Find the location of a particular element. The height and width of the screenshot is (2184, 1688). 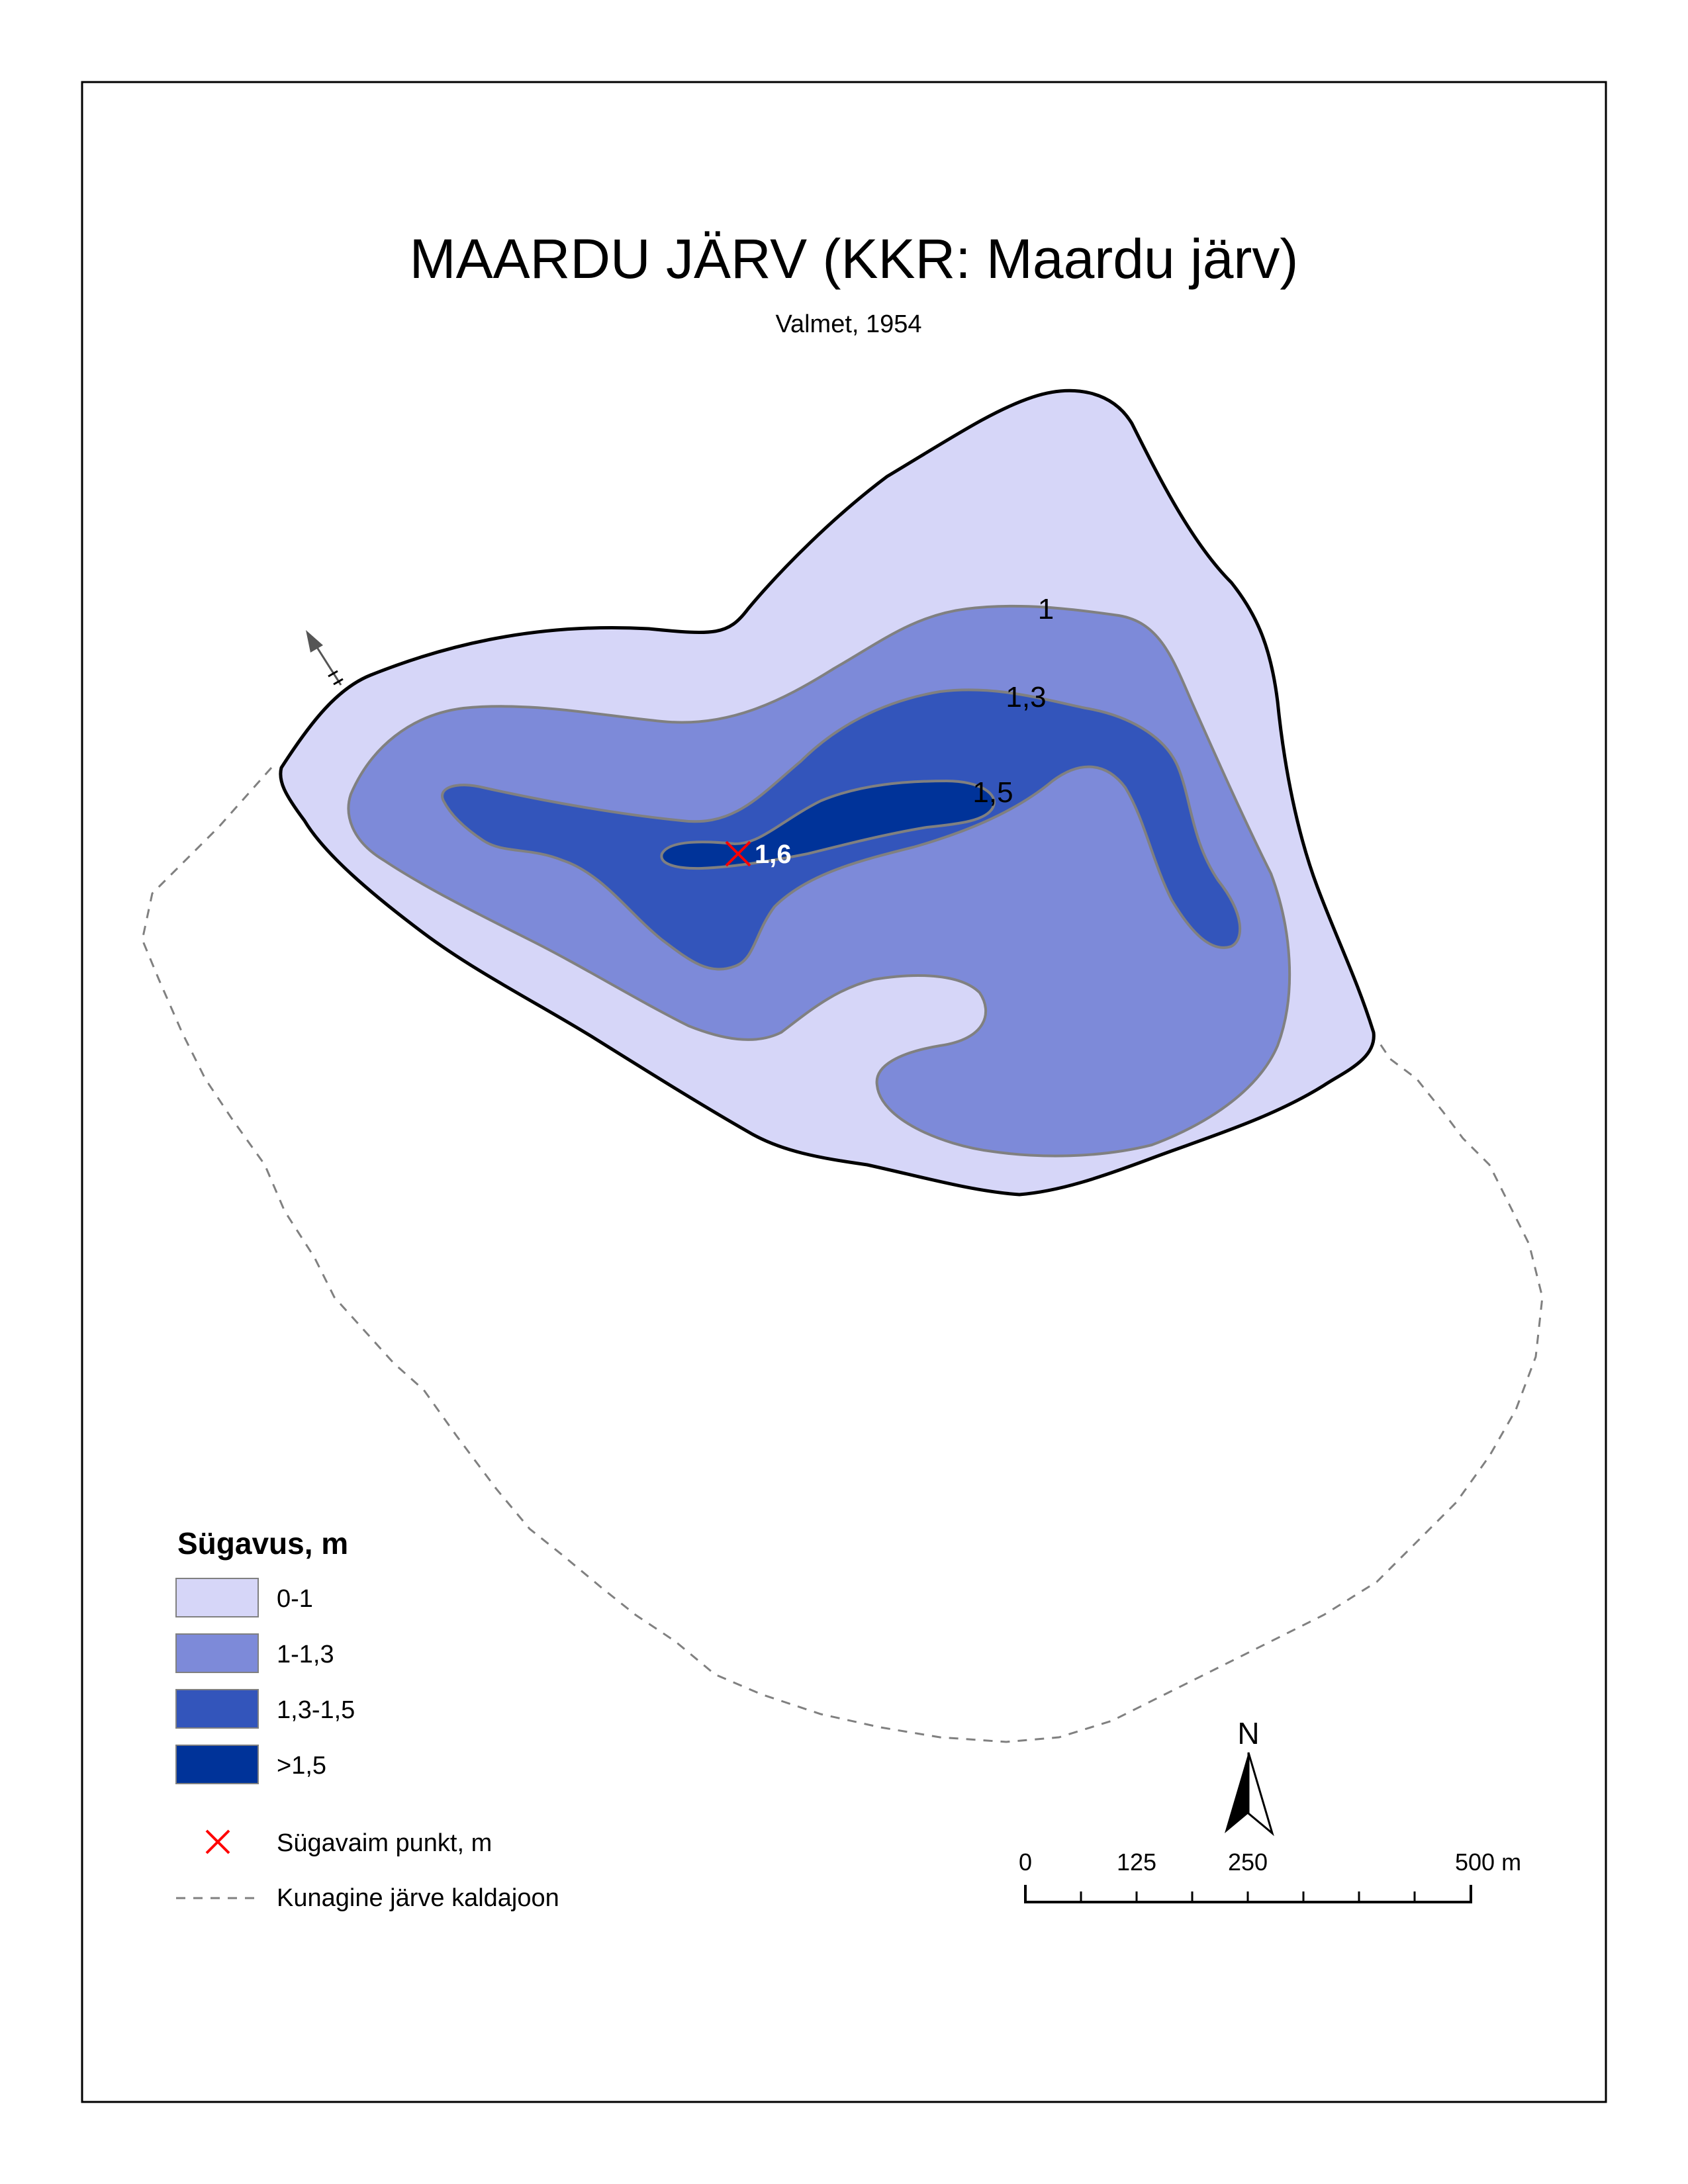

north-arrow-label: N is located at coordinates (1248, 1733).